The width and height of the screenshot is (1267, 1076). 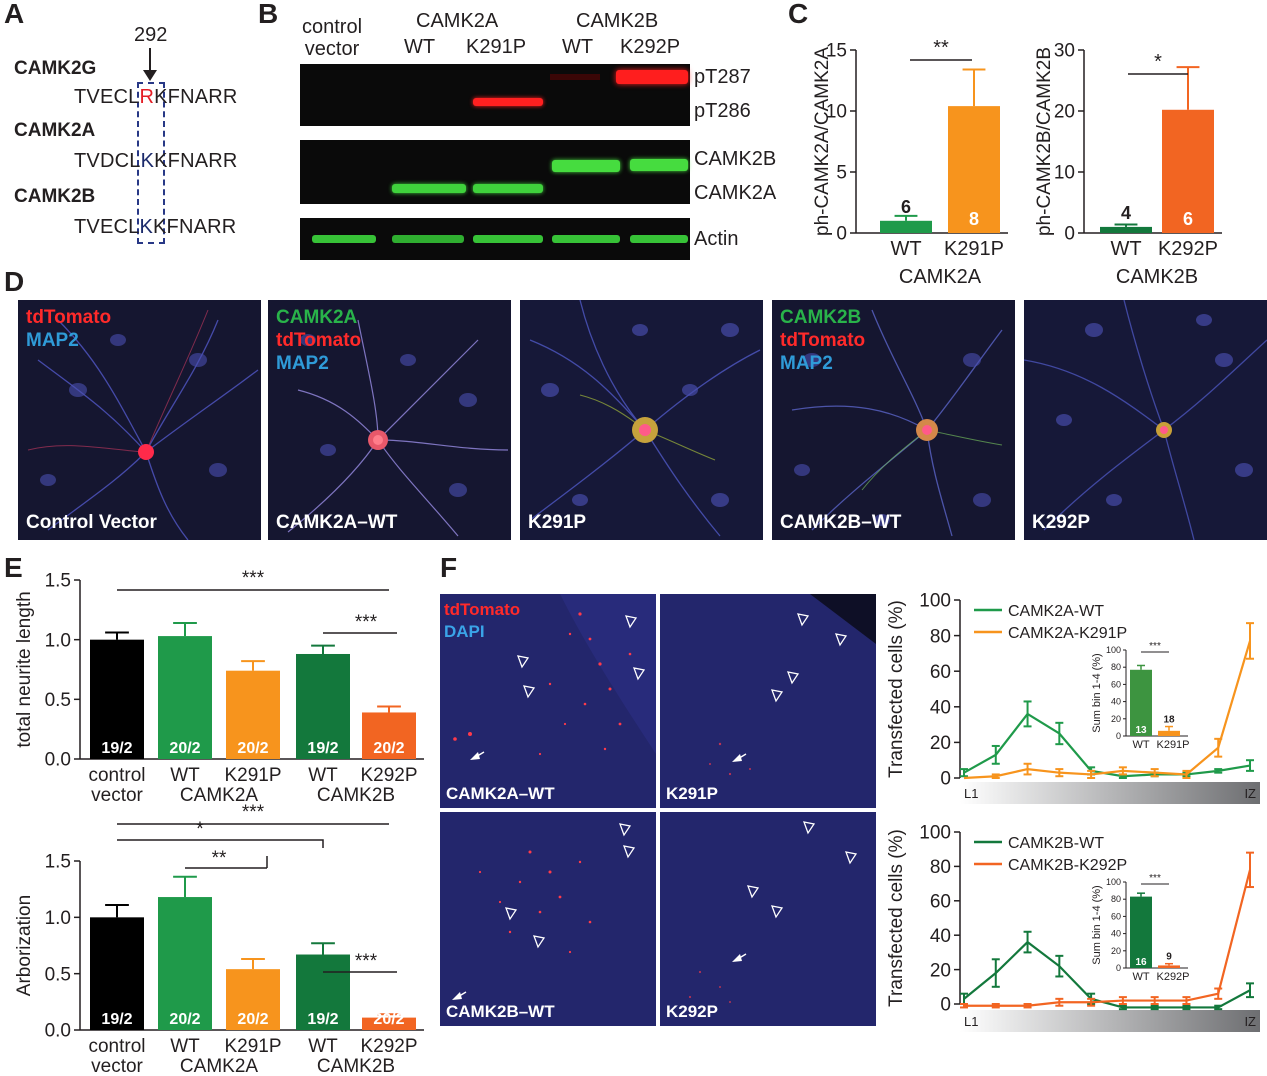 I want to click on band-camk2a-k291p, so click(x=508, y=188).